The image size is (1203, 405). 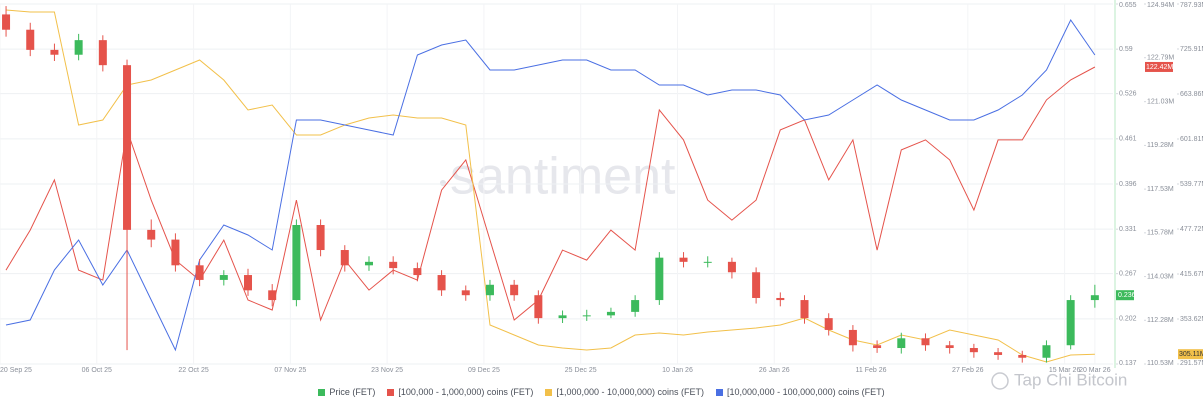 I want to click on x-tick-label: 20 Mar 26, so click(x=1095, y=370).